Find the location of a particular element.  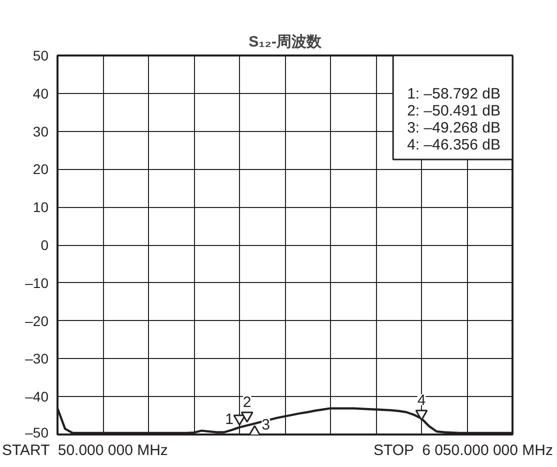

y-tick-label: –50 is located at coordinates (37, 432).